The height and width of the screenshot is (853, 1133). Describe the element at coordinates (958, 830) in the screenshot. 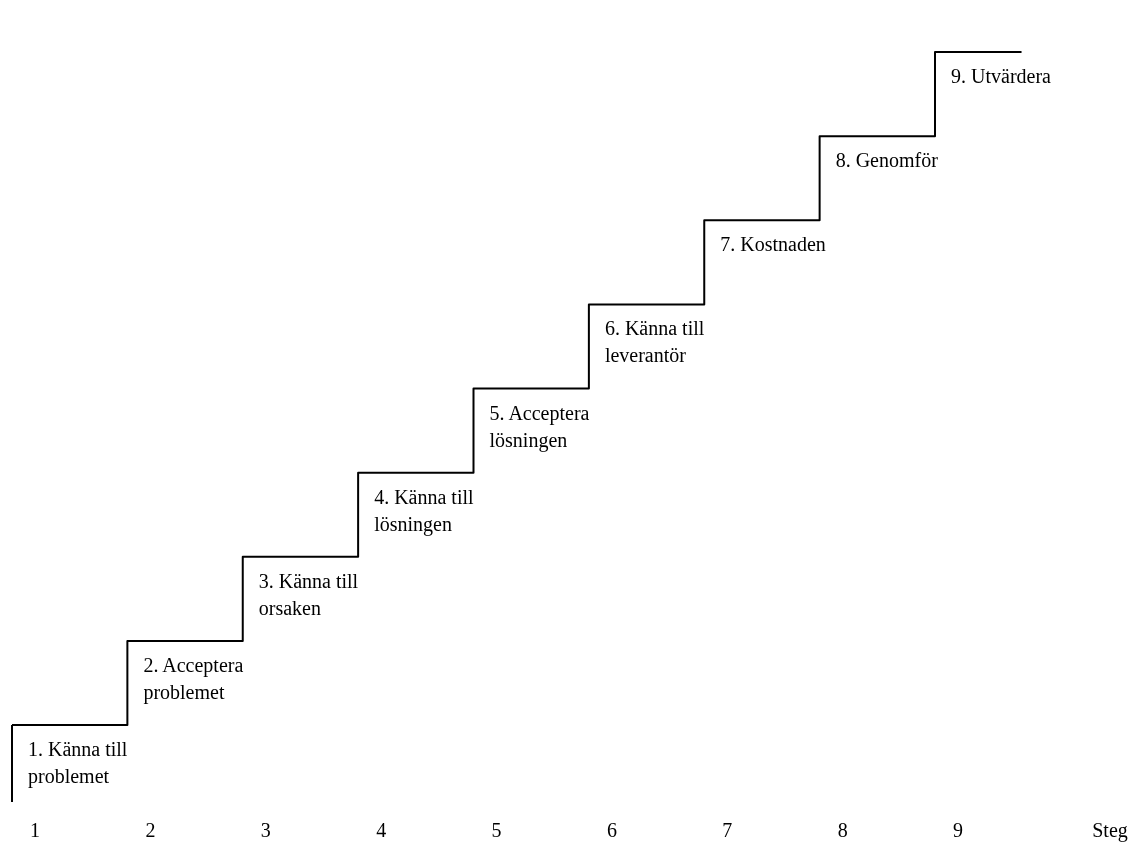

I see `x-tick-label: 9` at that location.